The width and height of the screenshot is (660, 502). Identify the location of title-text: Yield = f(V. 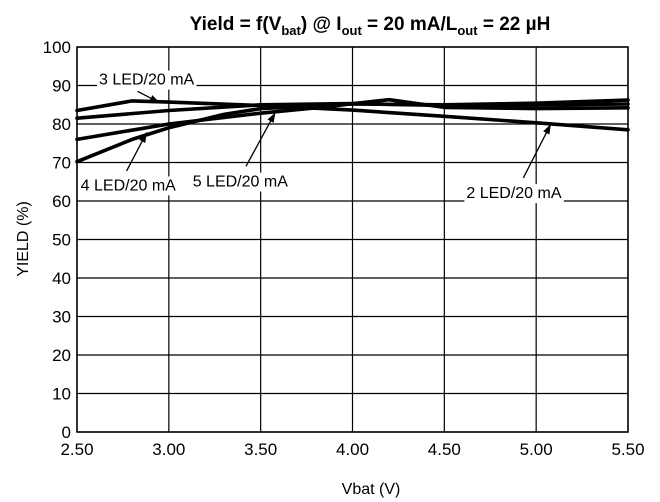
(236, 24).